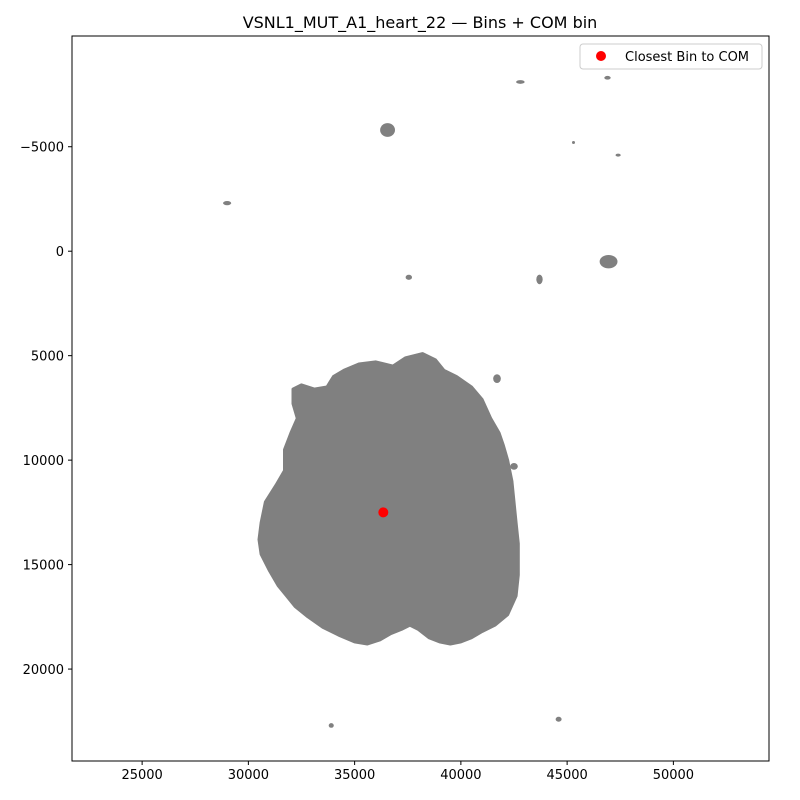  What do you see at coordinates (388, 499) in the screenshot?
I see `tissue-bins-region` at bounding box center [388, 499].